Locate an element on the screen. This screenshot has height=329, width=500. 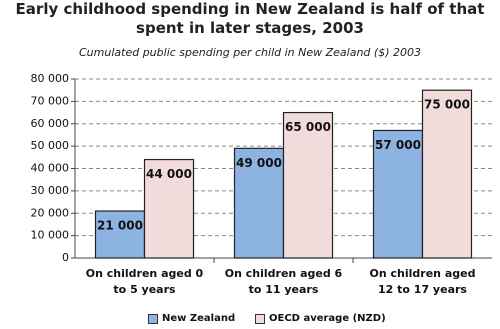
legend-item: New Zealand is located at coordinates (191, 318).